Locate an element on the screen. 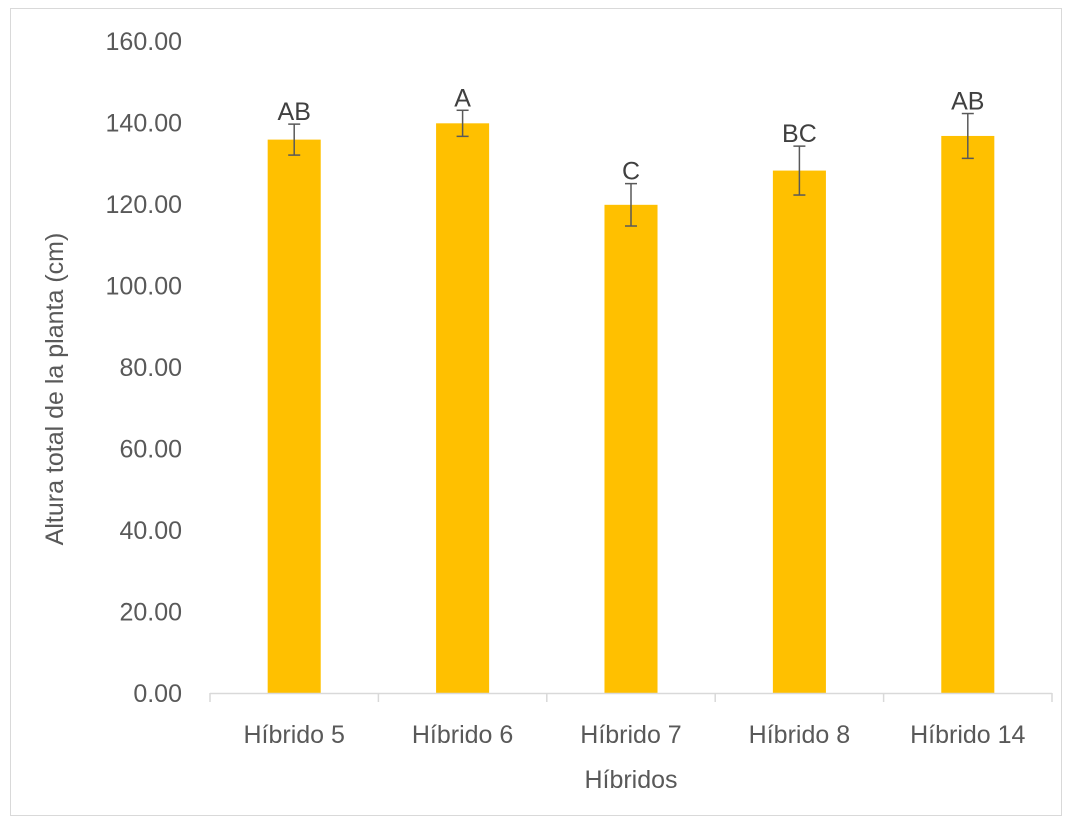 The height and width of the screenshot is (822, 1068). y-tick-label: 40.00 is located at coordinates (150, 531).